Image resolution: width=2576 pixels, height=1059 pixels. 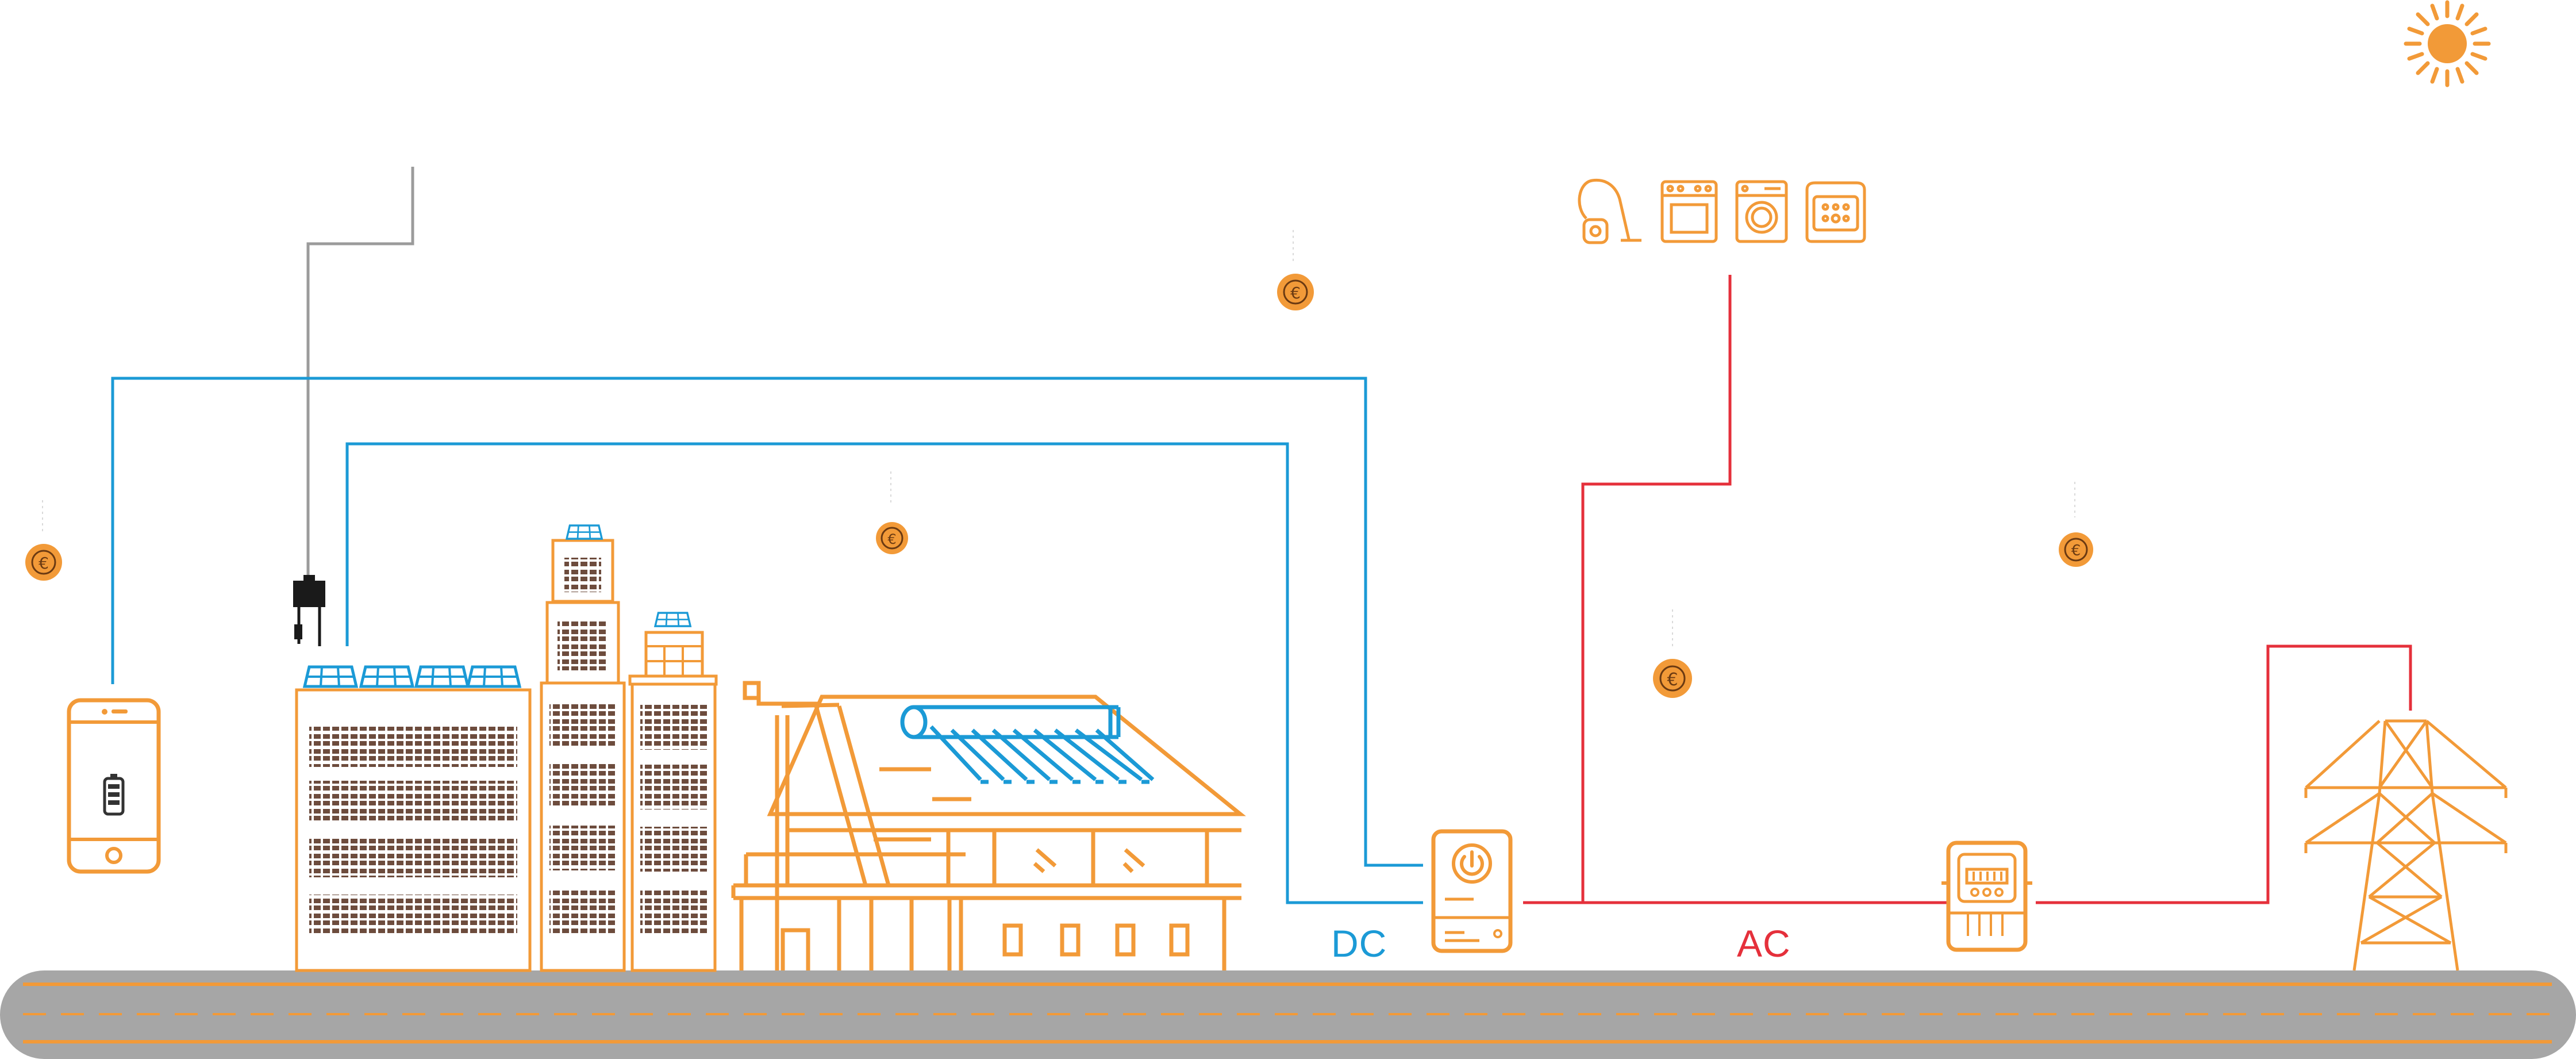 I want to click on washing-machine-icon, so click(x=1761, y=211).